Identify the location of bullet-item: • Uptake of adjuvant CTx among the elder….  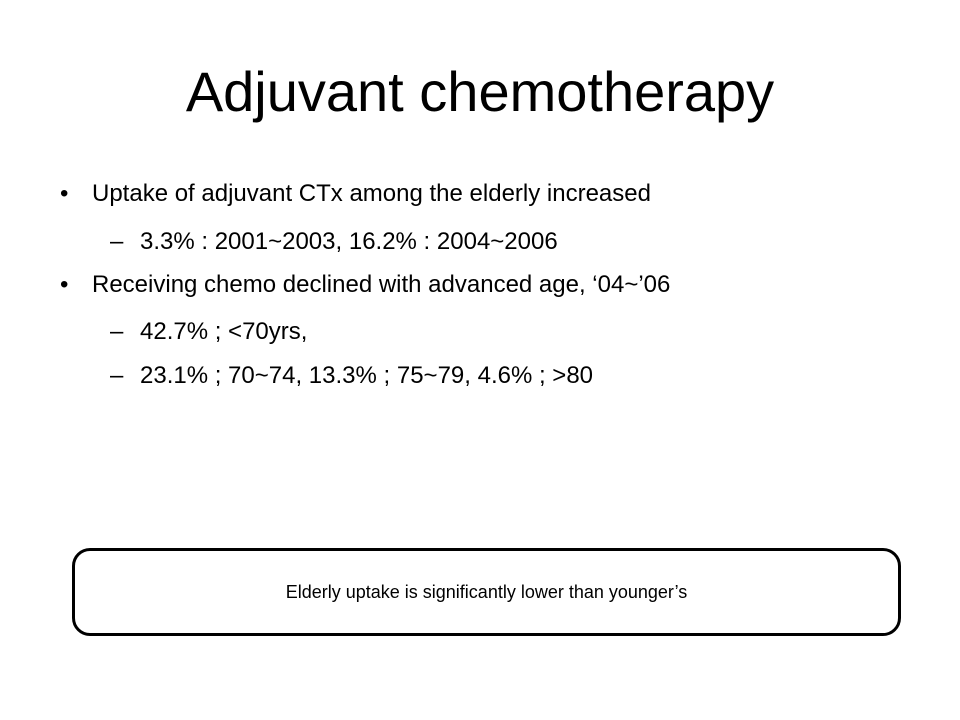
(355, 194).